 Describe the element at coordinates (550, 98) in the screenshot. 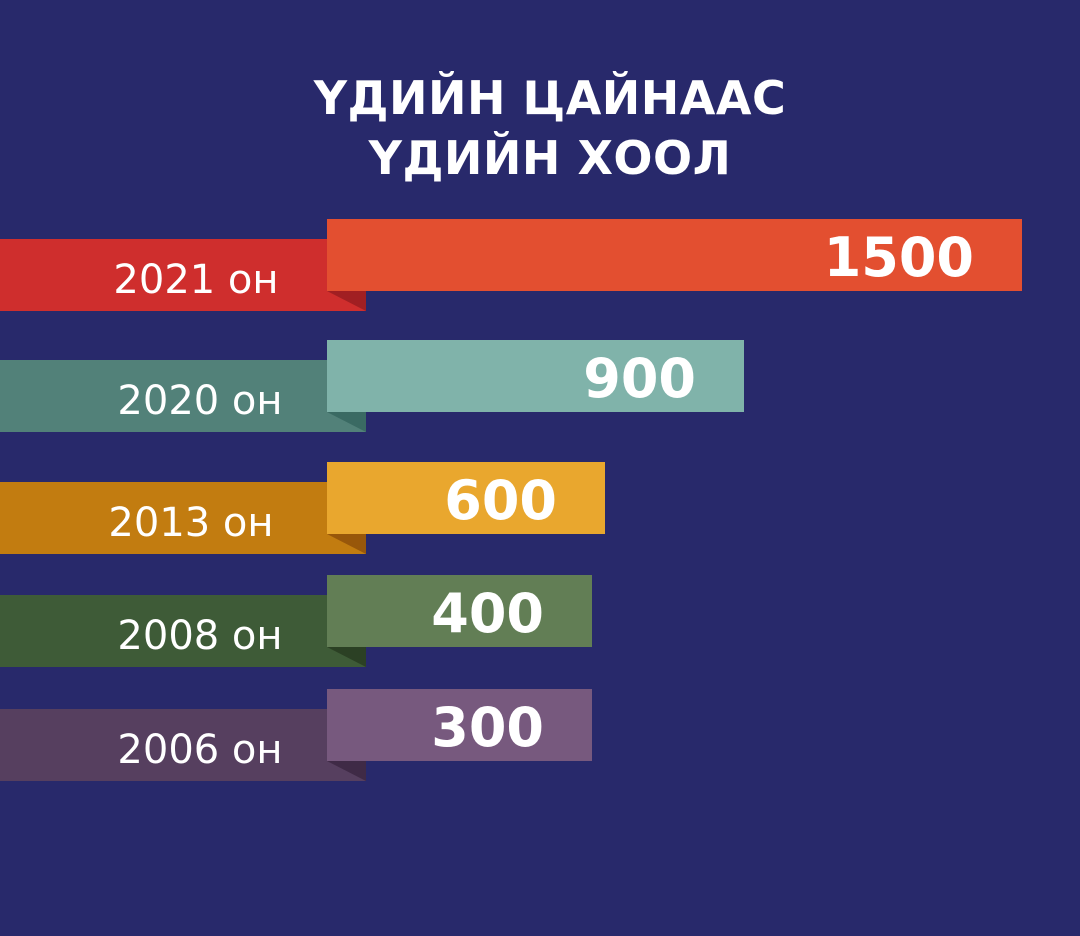

I see `chart-title-line-1: ҮДИЙН ЦАЙНААС` at that location.